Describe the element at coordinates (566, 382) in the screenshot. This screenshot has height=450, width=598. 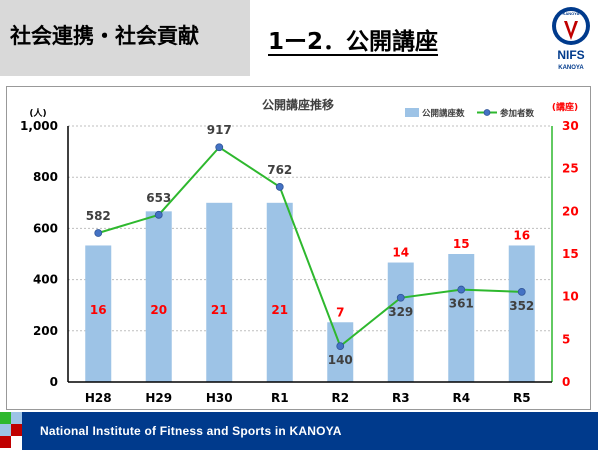
I see `right-axis-tick-label: 0` at that location.